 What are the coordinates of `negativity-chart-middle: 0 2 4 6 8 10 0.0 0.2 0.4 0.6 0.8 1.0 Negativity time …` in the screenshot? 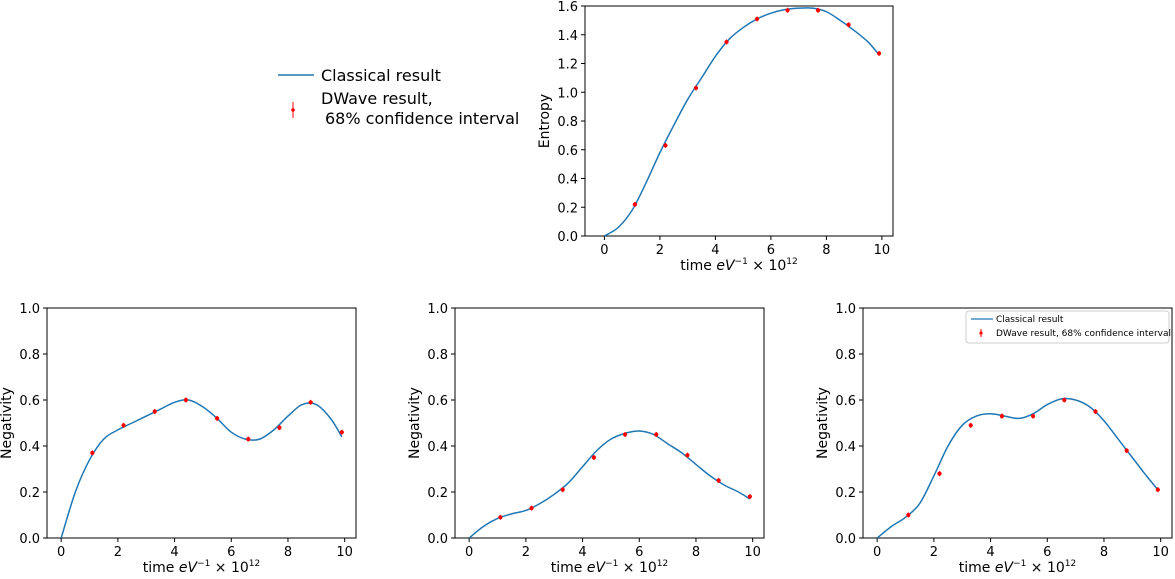 It's located at (586, 439).